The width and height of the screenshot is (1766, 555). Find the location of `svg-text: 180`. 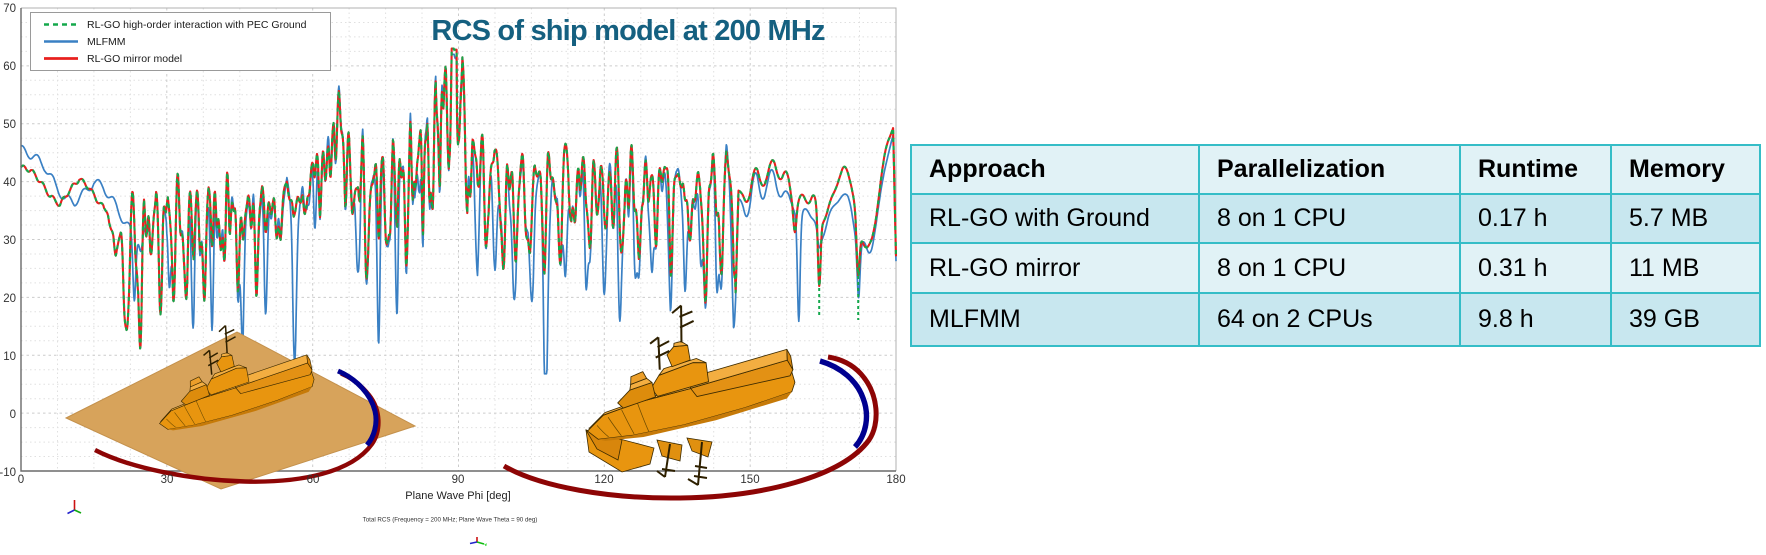

svg-text: 180 is located at coordinates (895, 480).